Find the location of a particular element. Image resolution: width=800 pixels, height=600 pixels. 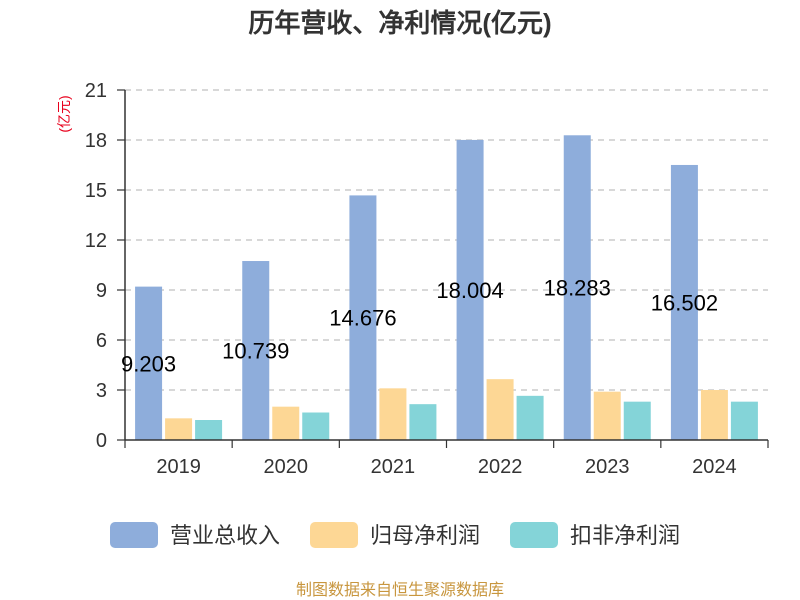

bar-deducted-net-profit-2022 is located at coordinates (530, 417).